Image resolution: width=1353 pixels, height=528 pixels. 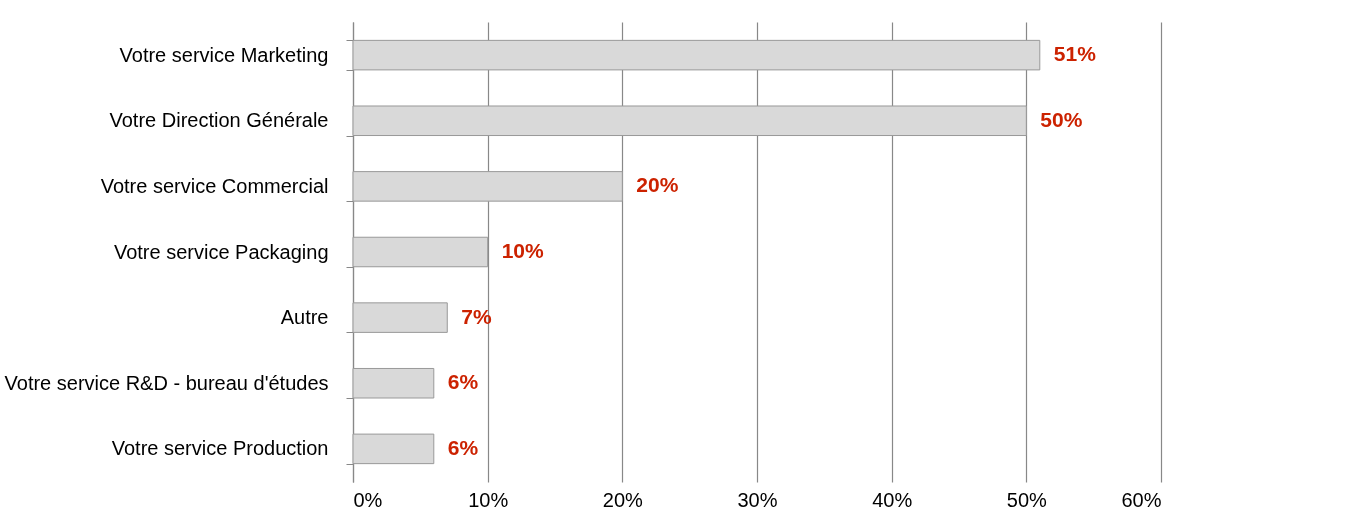 What do you see at coordinates (892, 499) in the screenshot?
I see `x-tick-label: 40%` at bounding box center [892, 499].